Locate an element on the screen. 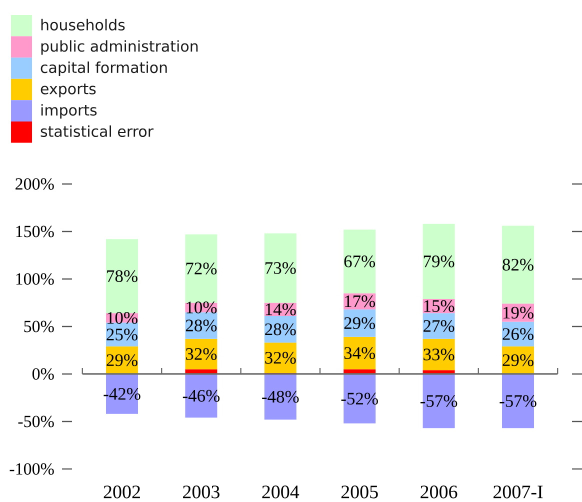  data-label: 33% is located at coordinates (439, 354).